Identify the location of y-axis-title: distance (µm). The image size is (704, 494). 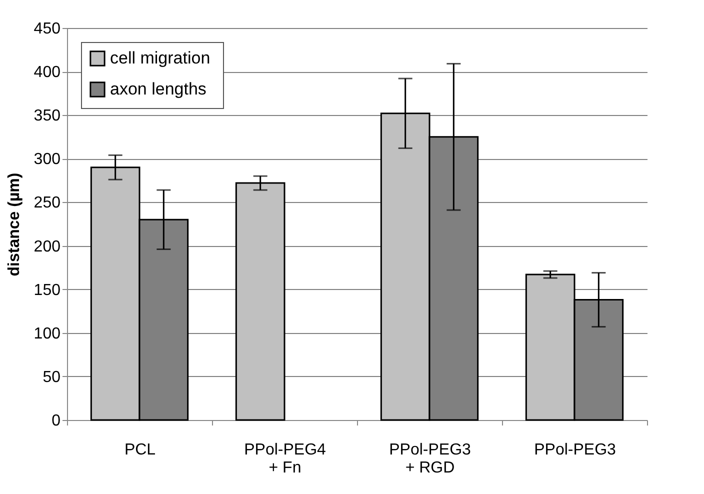
(14, 224).